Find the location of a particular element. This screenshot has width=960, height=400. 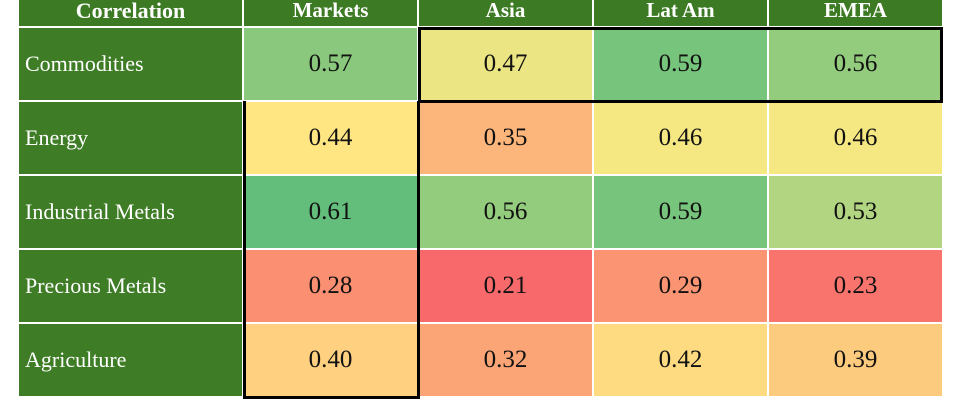

column-header: EMEA is located at coordinates (855, 13).